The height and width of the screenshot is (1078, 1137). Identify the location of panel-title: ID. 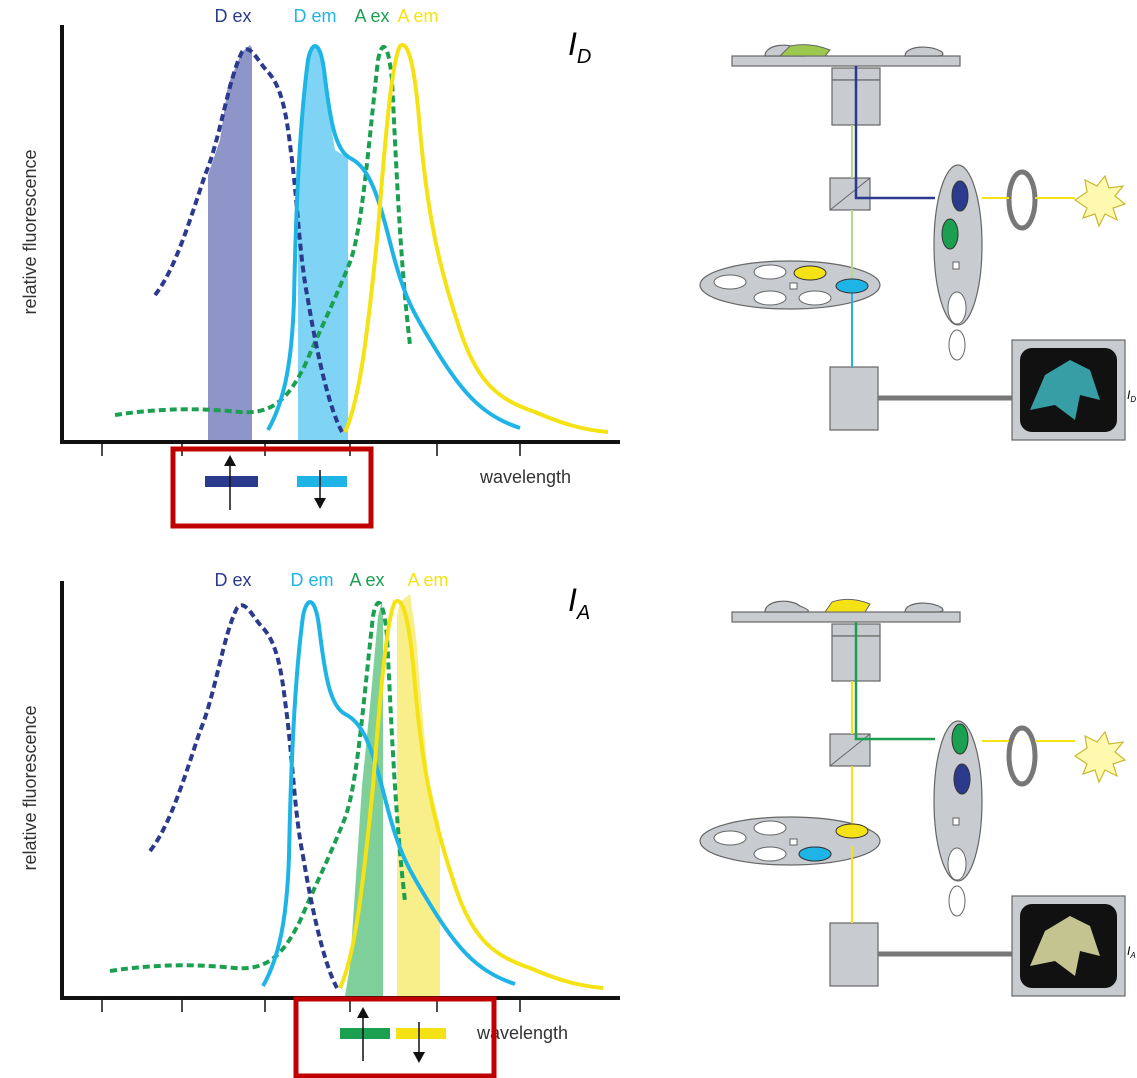
(579, 47).